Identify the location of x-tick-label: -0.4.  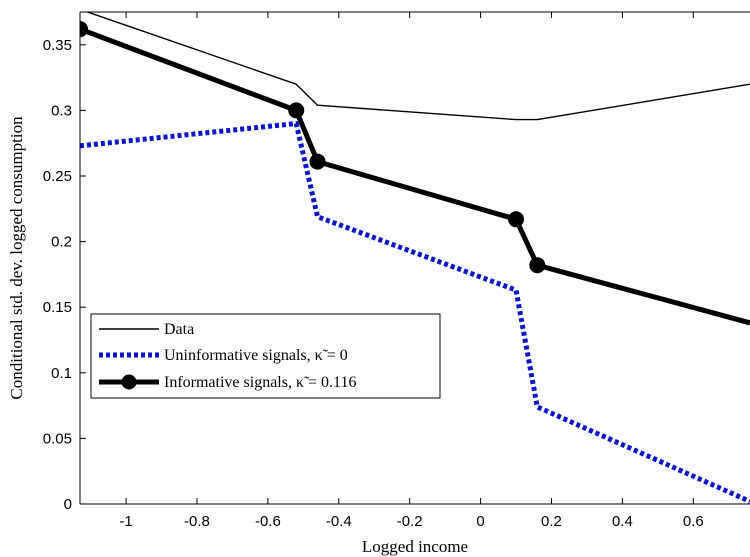
(339, 521).